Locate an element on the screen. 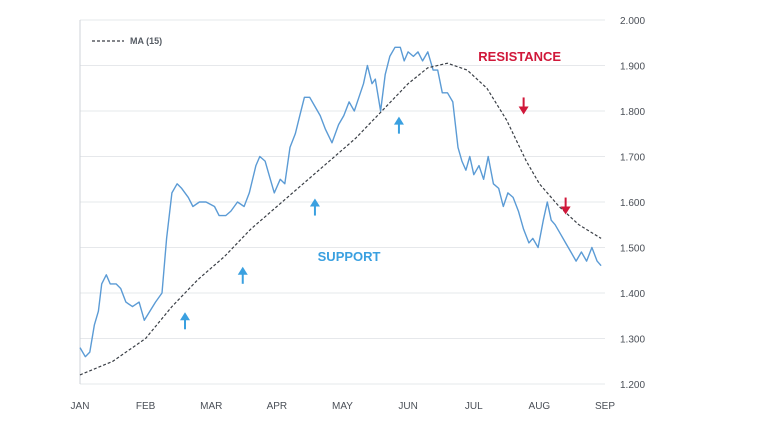  y-tick-label: 1.600 is located at coordinates (632, 203).